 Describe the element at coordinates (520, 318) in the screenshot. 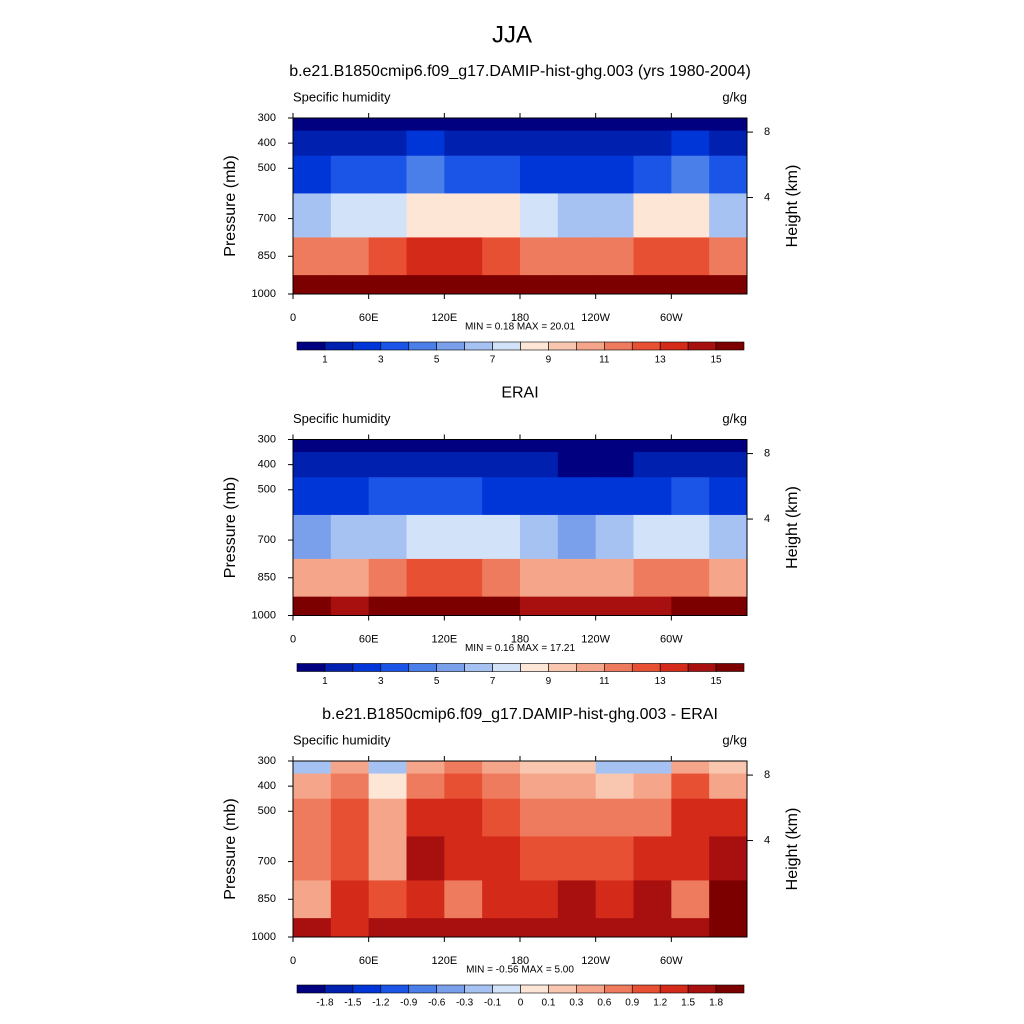

I see `x-tick-label: 180` at that location.